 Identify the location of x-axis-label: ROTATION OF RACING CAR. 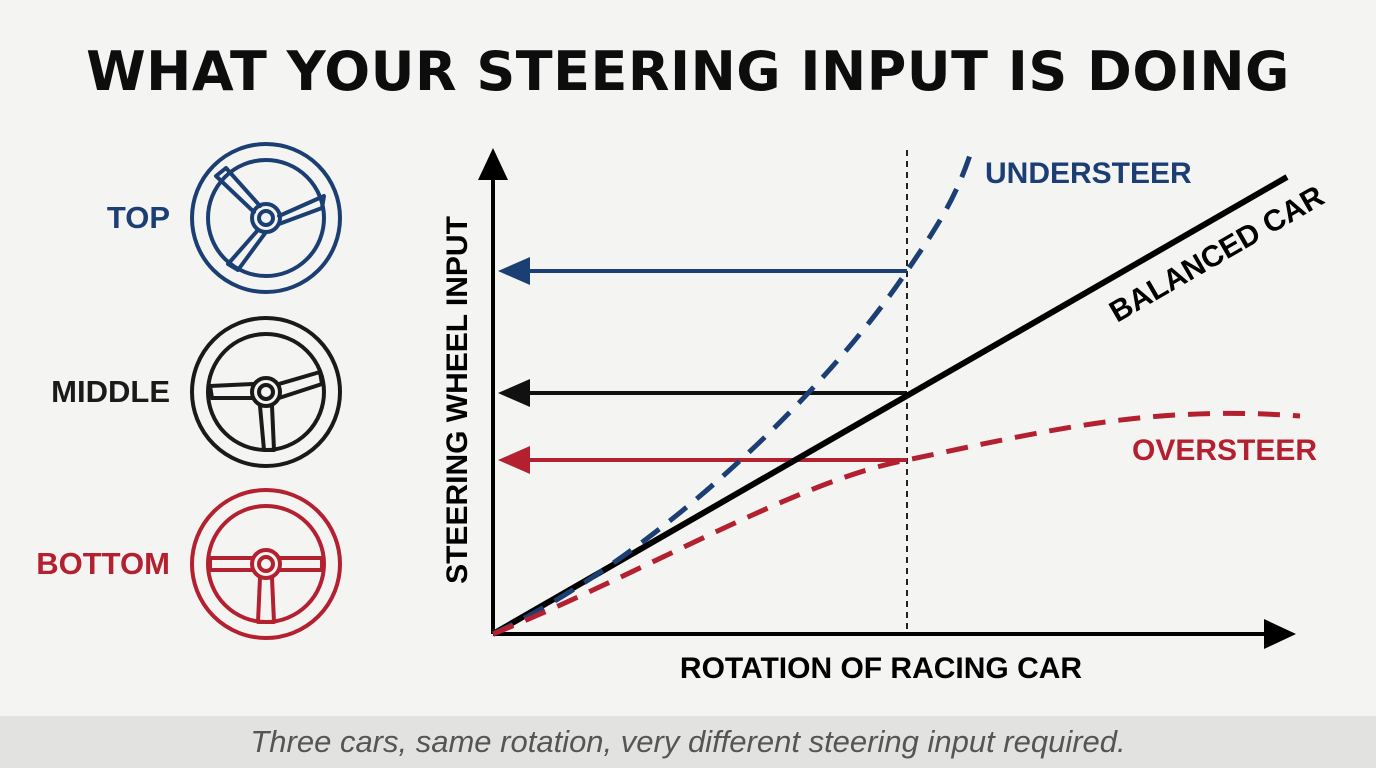
(881, 668).